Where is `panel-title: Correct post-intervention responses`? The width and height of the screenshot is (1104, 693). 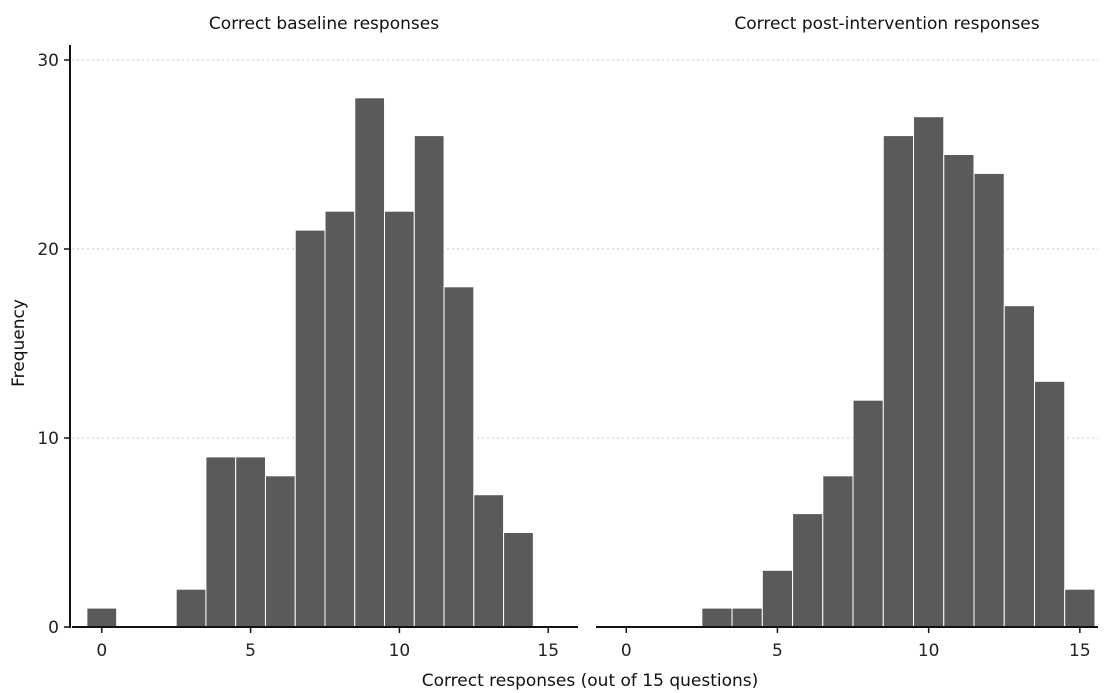
panel-title: Correct post-intervention responses is located at coordinates (886, 24).